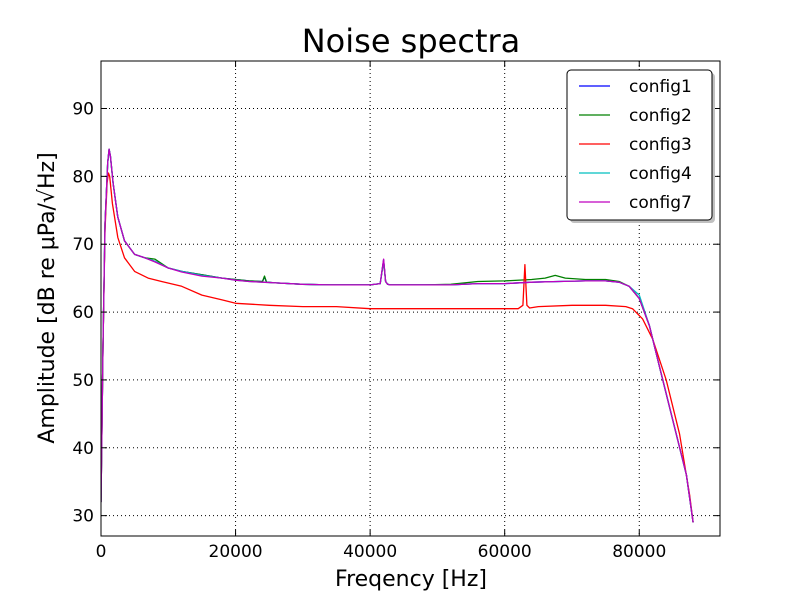  I want to click on x-axis-label: Freqency [Hz], so click(411, 579).